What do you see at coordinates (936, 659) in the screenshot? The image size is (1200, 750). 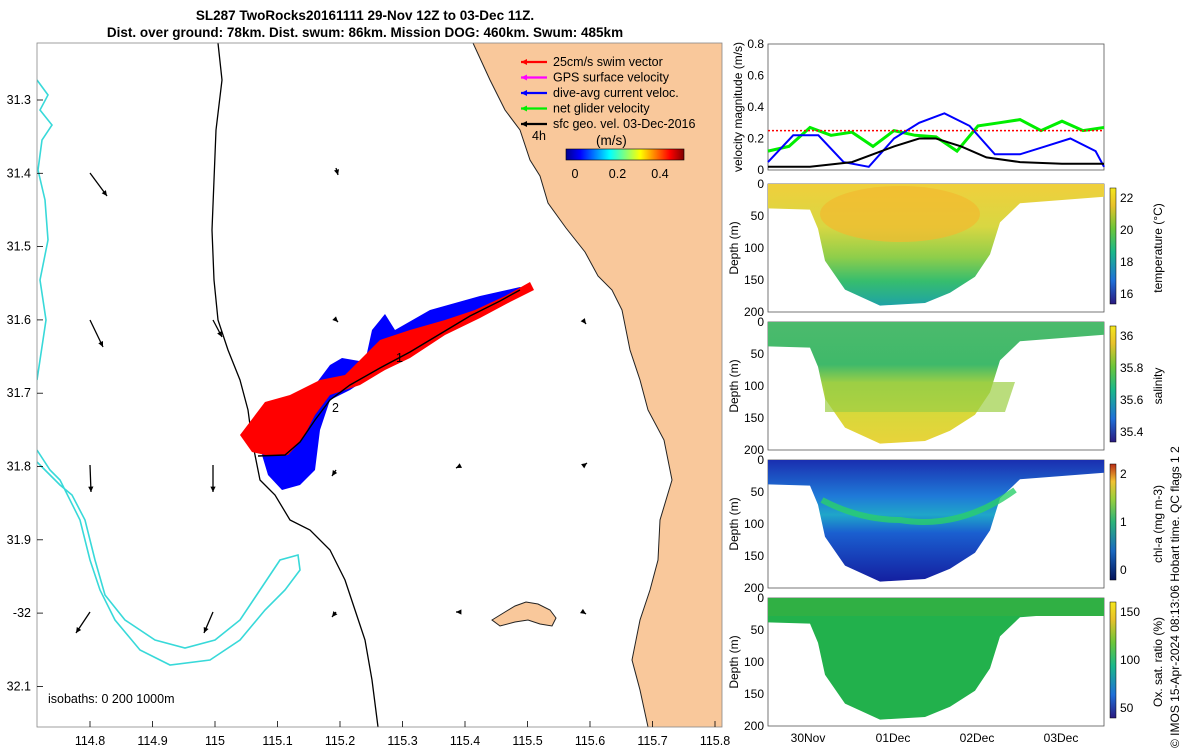 I see `section-data` at bounding box center [936, 659].